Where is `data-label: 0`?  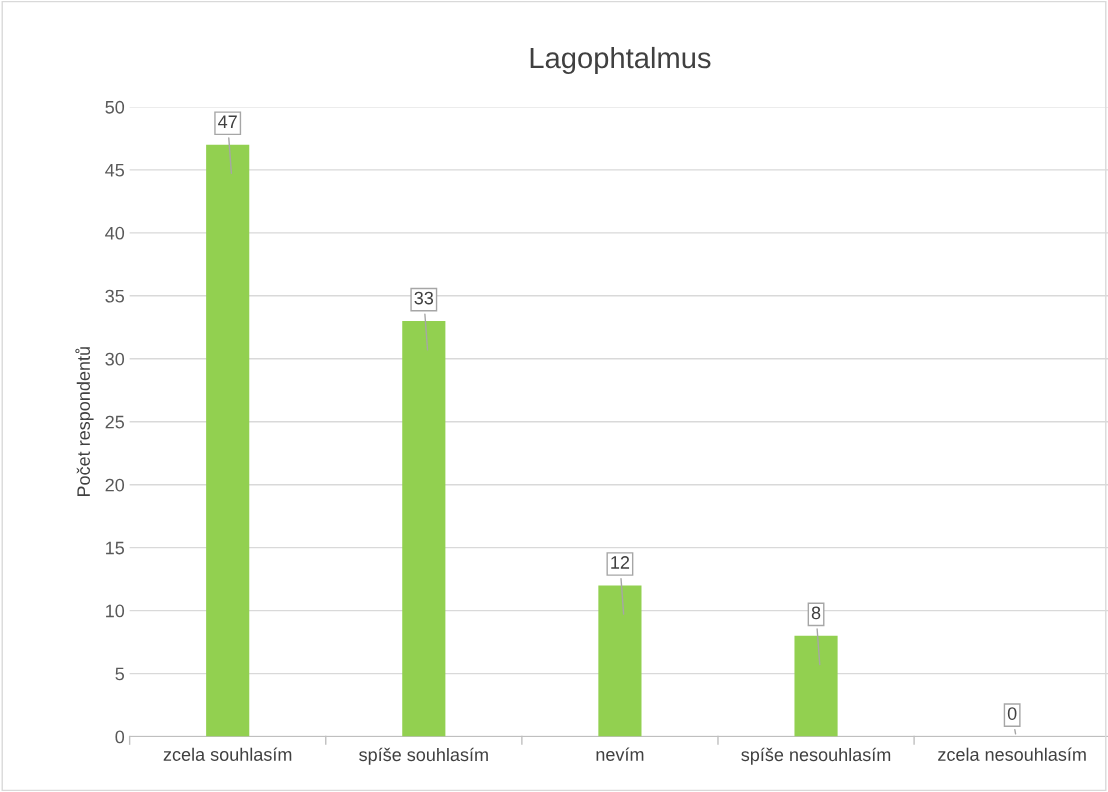
data-label: 0 is located at coordinates (1012, 713).